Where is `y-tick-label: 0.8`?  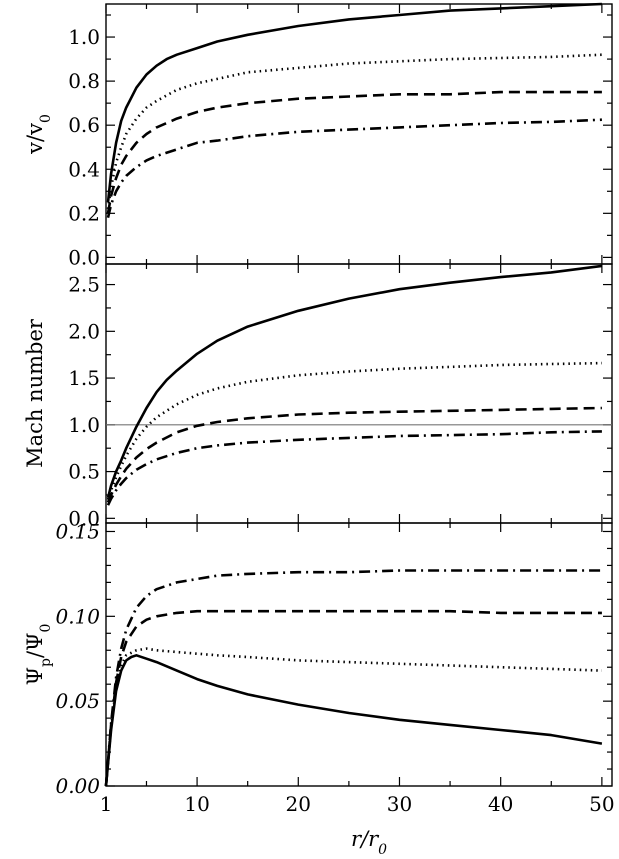 y-tick-label: 0.8 is located at coordinates (84, 81).